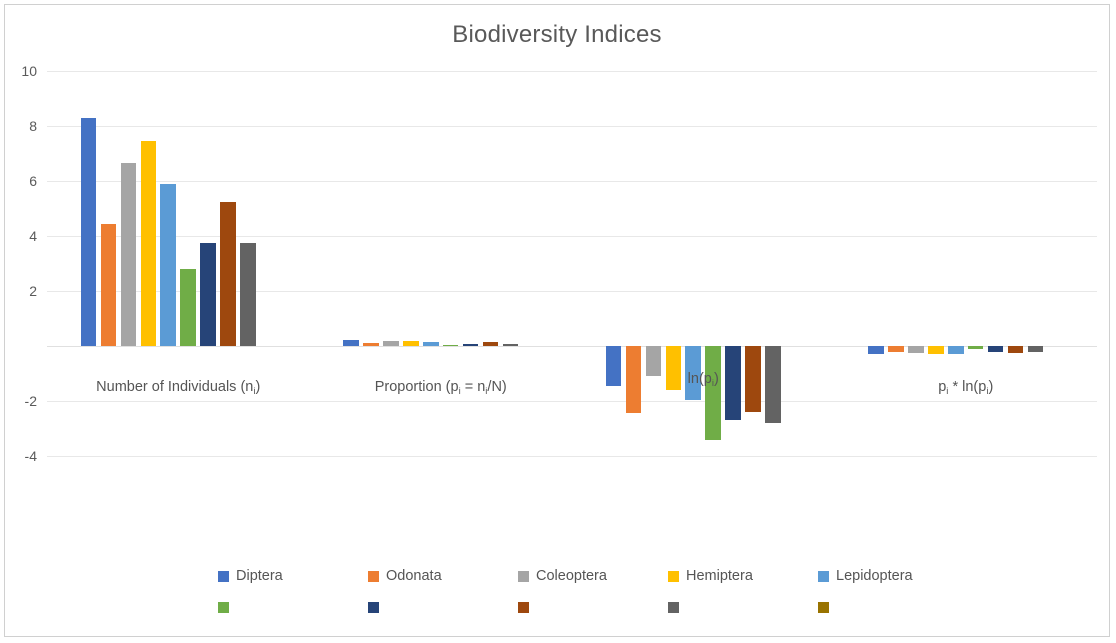 The width and height of the screenshot is (1116, 643). I want to click on x-axis-category-label: Number of Individuals (ni), so click(178, 388).